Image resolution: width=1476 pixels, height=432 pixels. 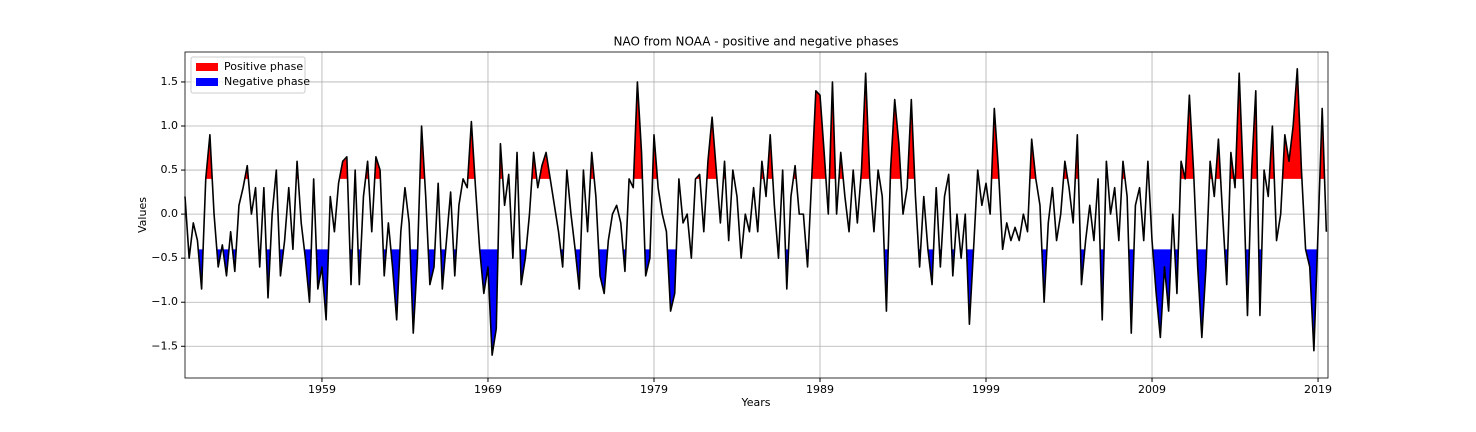 What do you see at coordinates (170, 213) in the screenshot?
I see `y-tick-label: 0.0` at bounding box center [170, 213].